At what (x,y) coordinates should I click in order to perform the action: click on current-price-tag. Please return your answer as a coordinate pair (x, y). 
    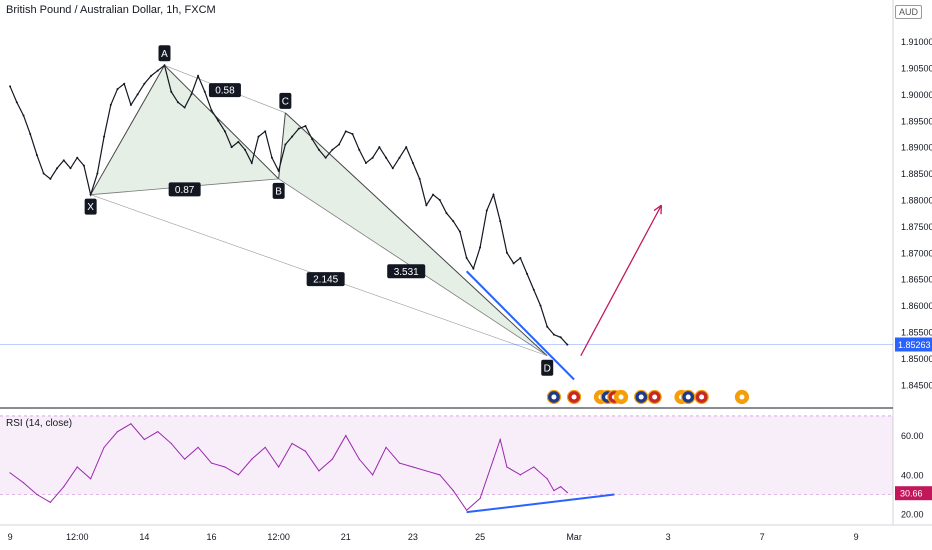
    Looking at the image, I should click on (913, 344).